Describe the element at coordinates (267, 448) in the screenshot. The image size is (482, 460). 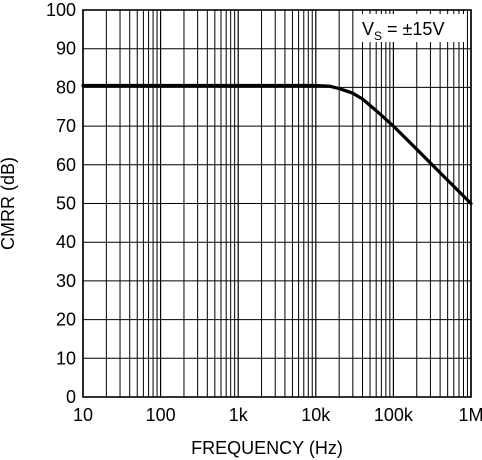
I see `x-axis-title: FREQUENCY (Hz)` at that location.